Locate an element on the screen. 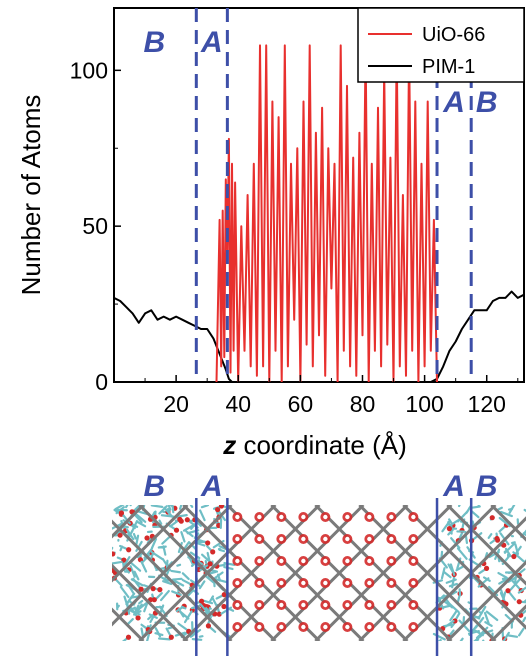 This screenshot has width=526, height=656. region-label-a: A is located at coordinates (453, 102).